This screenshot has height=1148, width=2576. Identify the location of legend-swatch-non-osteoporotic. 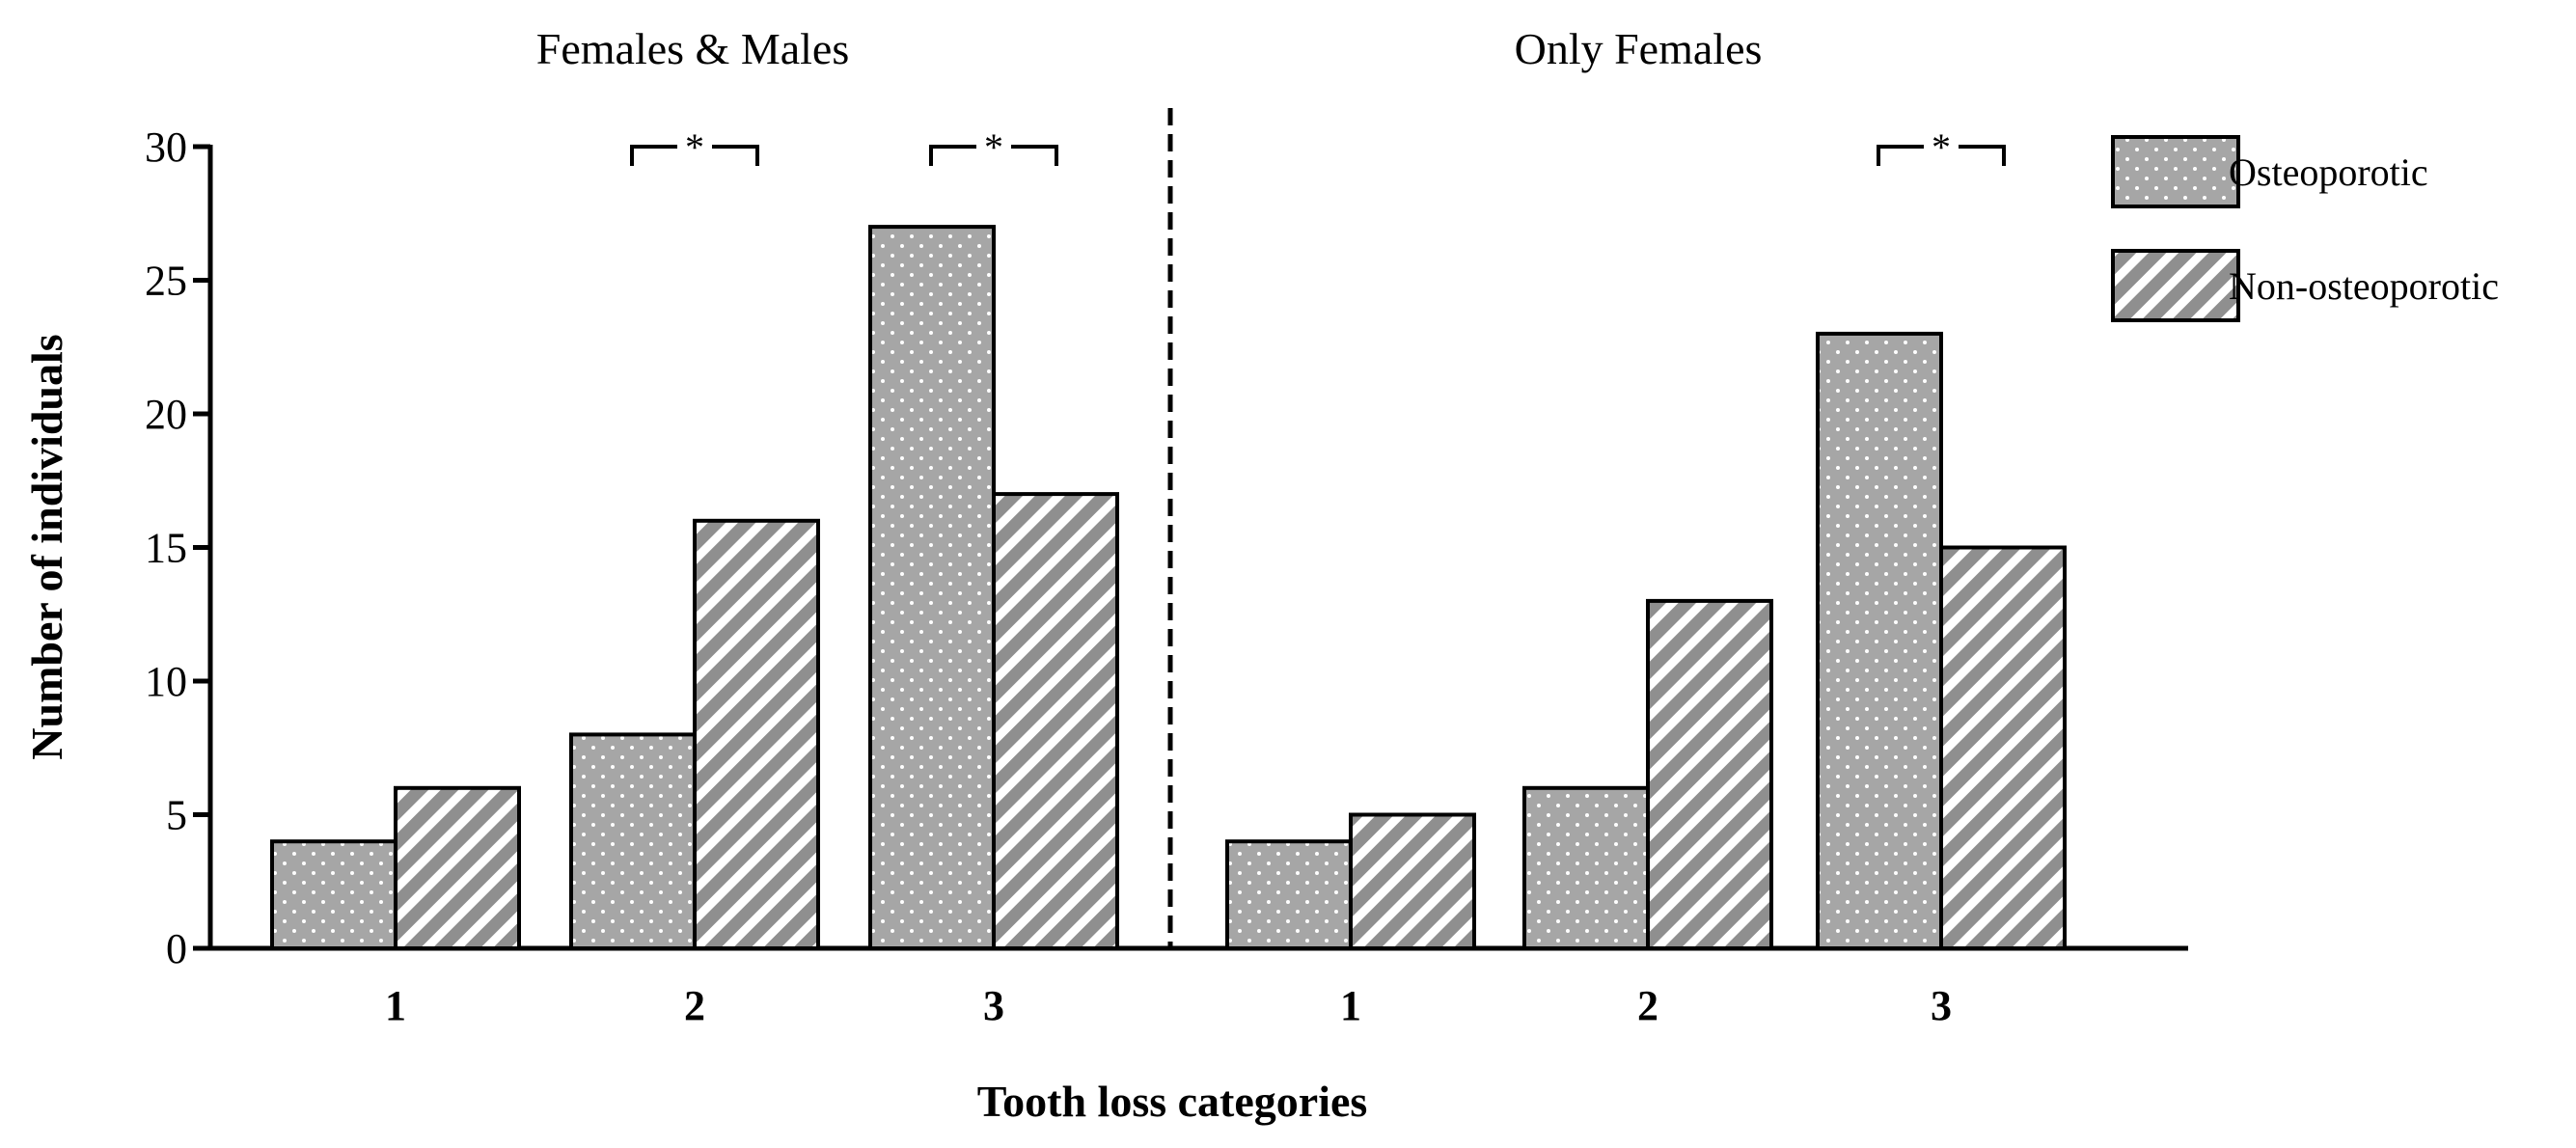
(2175, 285).